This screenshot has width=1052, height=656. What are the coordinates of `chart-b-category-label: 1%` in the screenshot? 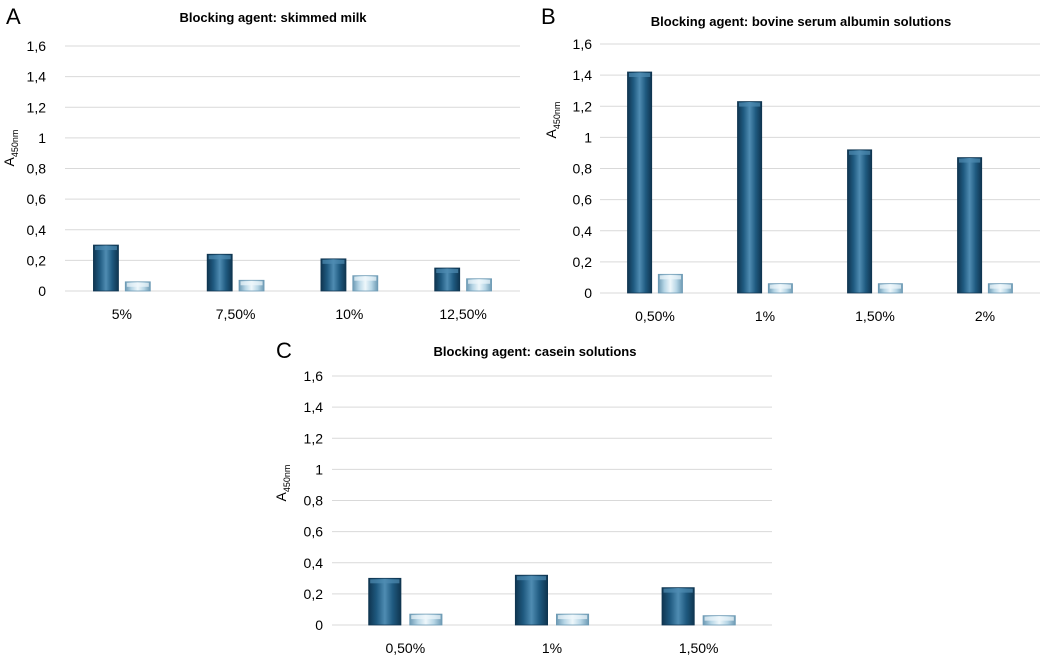 It's located at (765, 316).